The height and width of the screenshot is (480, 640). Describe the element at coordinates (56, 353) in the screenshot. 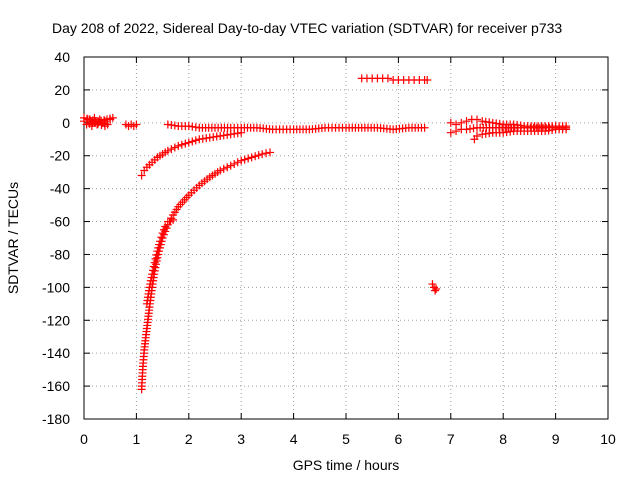

I see `y-tick-label: -140` at that location.